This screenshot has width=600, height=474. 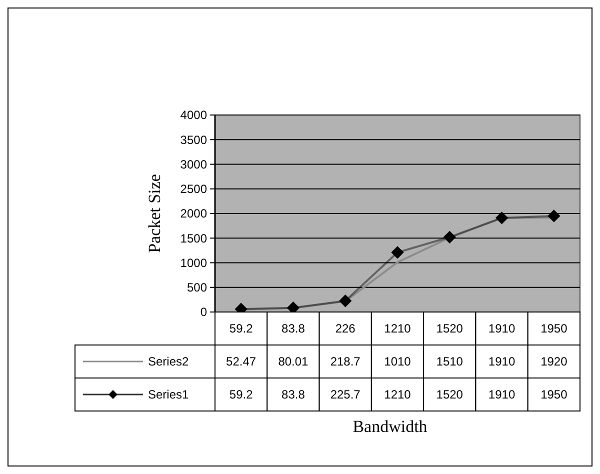 What do you see at coordinates (293, 361) in the screenshot?
I see `data-label: 80.01` at bounding box center [293, 361].